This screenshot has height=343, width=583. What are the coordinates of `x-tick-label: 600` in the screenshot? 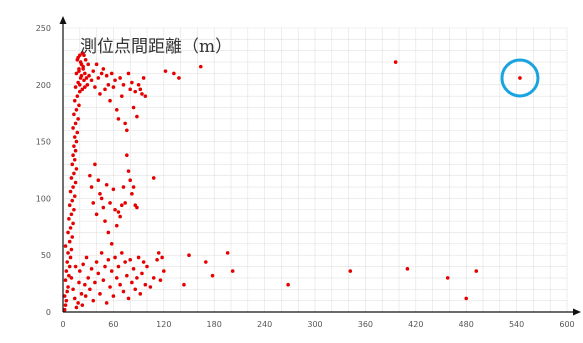 It's located at (566, 324).